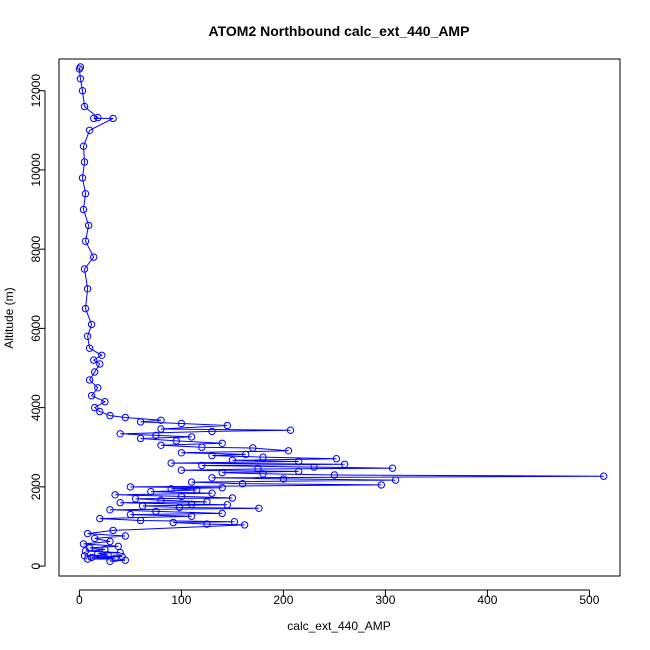 The image size is (650, 650). I want to click on y-tick-label: 2000, so click(36, 486).